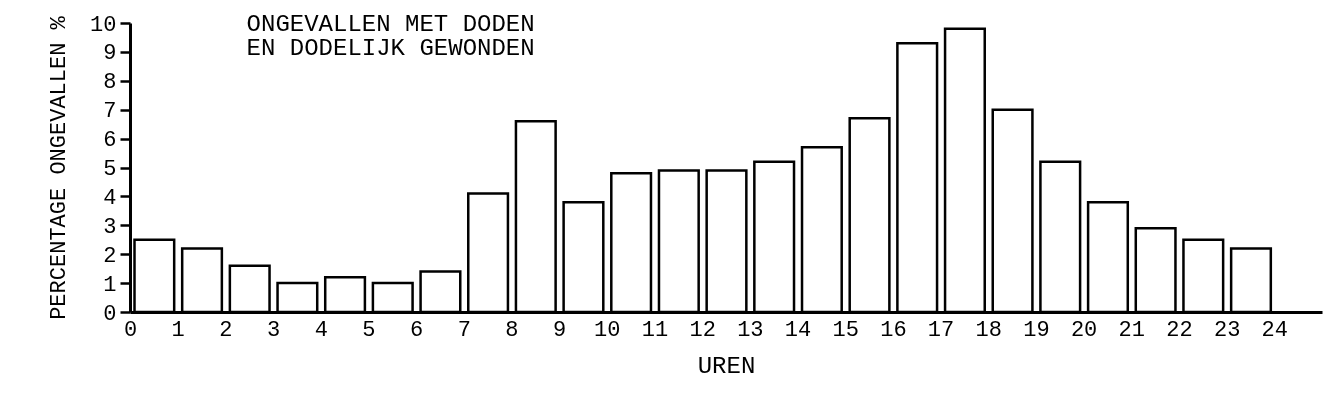 The width and height of the screenshot is (1335, 403). I want to click on x-tick-label: 18, so click(988, 330).